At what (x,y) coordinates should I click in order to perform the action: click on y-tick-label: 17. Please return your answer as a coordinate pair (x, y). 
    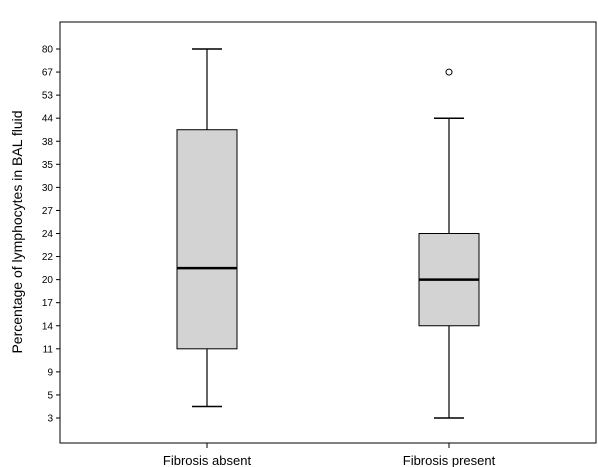
    Looking at the image, I should click on (48, 303).